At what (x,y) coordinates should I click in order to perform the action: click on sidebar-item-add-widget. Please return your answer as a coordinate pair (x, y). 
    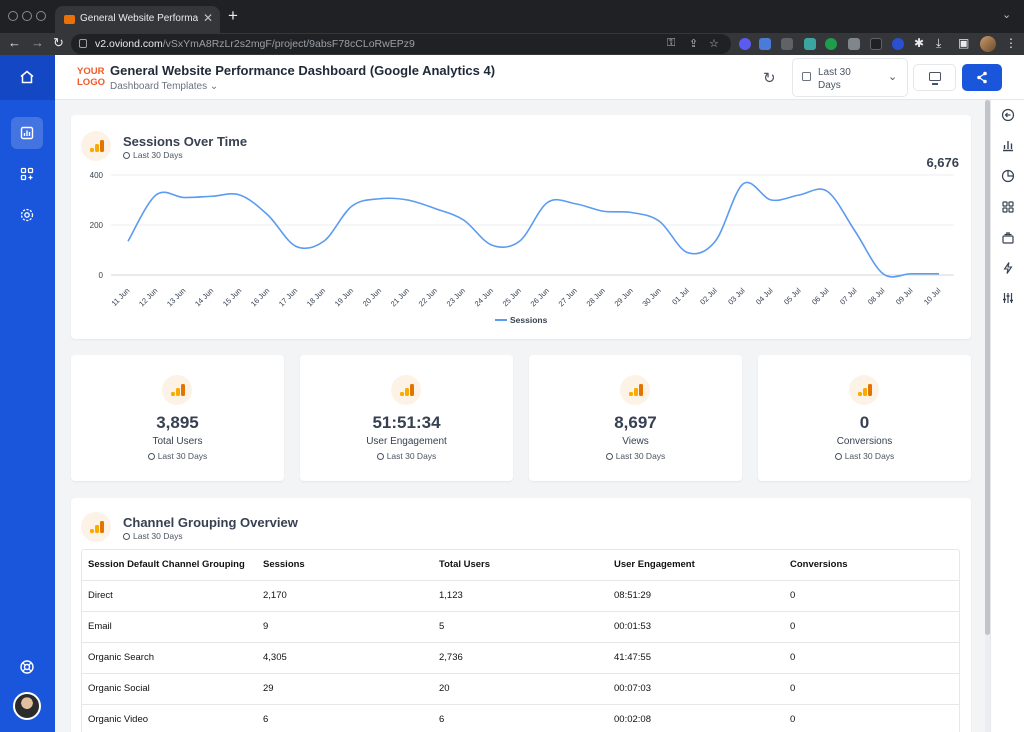
    Looking at the image, I should click on (27, 174).